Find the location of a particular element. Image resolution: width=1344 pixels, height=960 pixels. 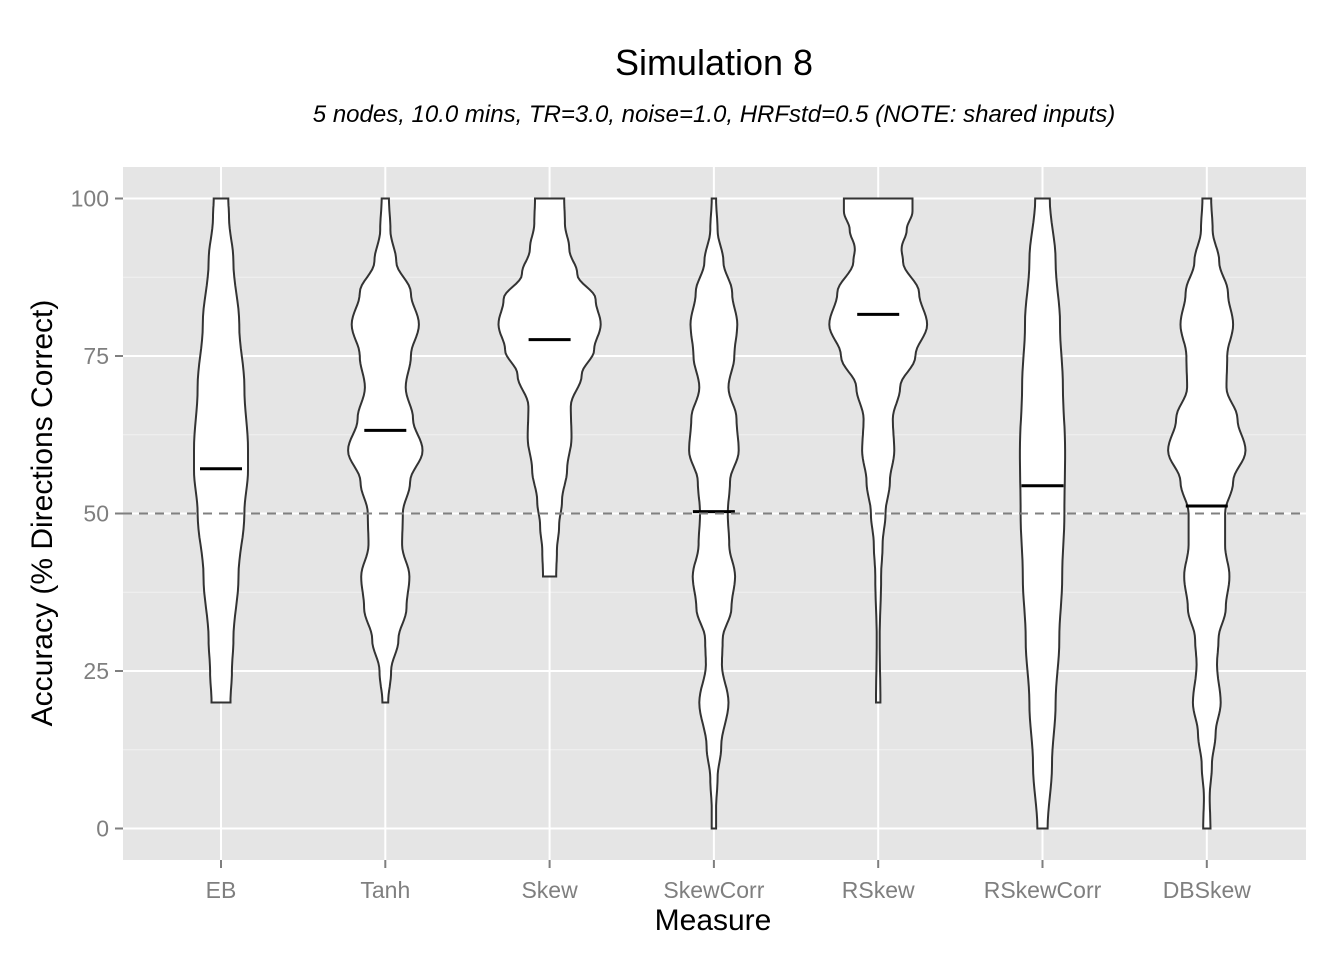

violin-Tanh is located at coordinates (385, 450).